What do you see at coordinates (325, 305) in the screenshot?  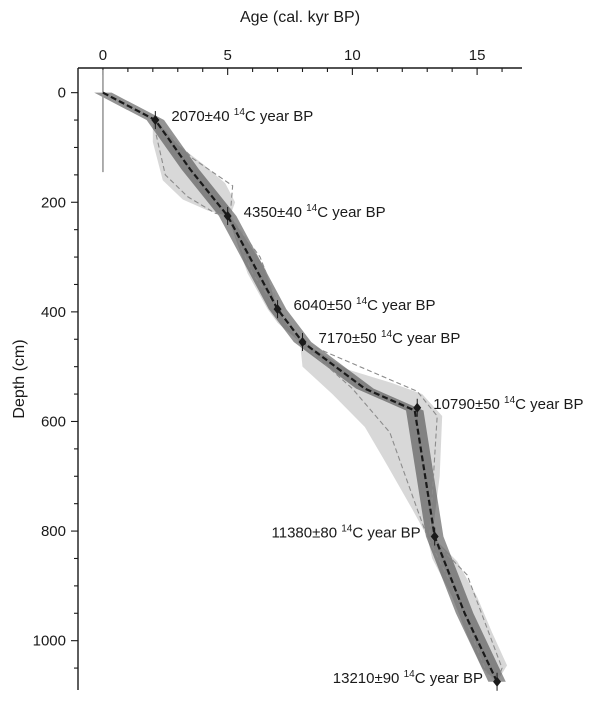 I see `date-label-value: 6040±50` at bounding box center [325, 305].